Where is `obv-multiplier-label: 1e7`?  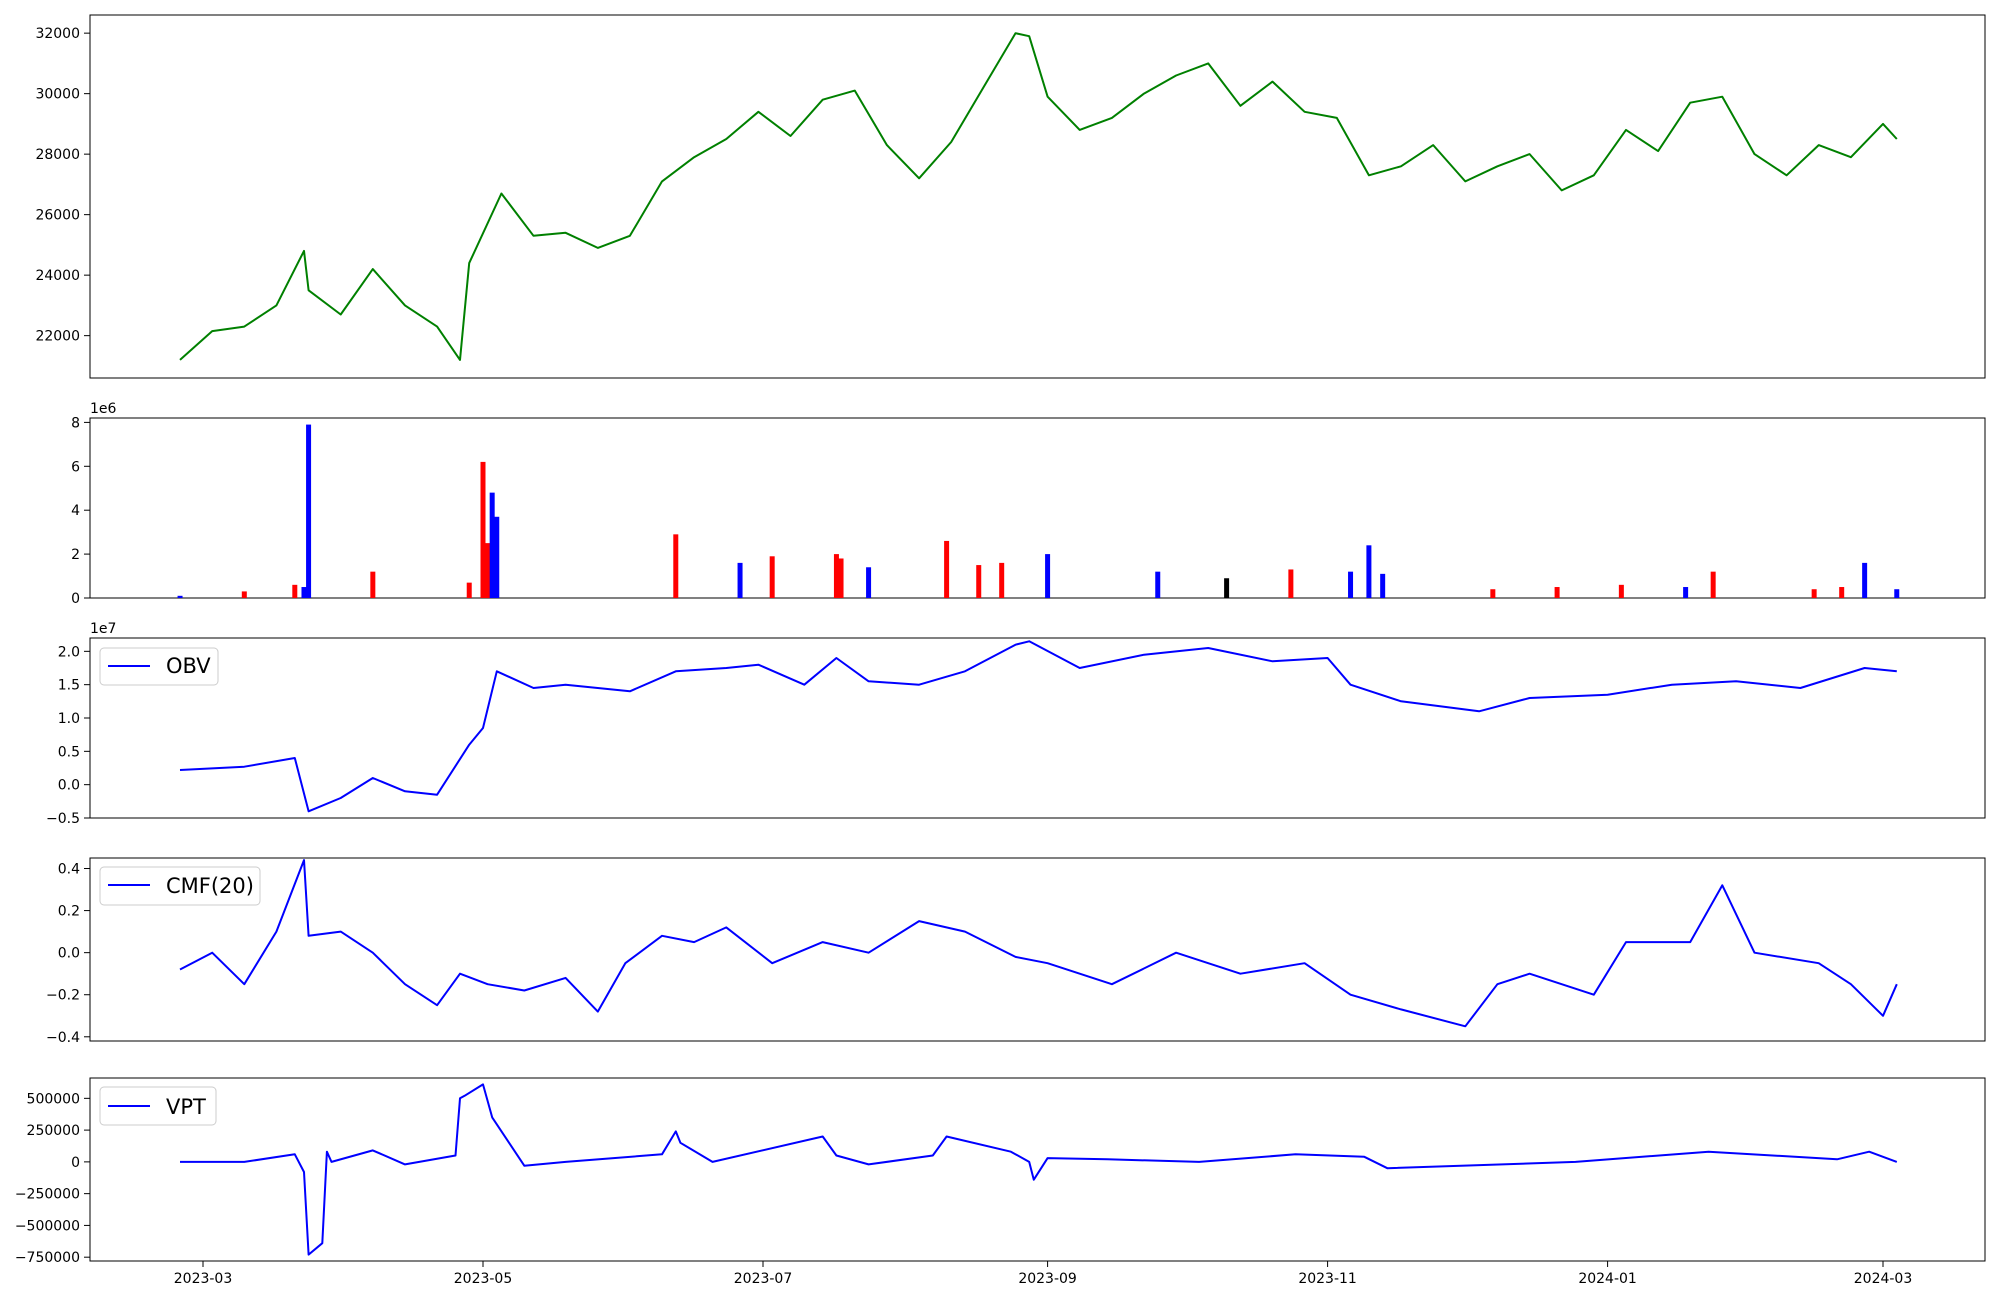 obv-multiplier-label: 1e7 is located at coordinates (103, 629).